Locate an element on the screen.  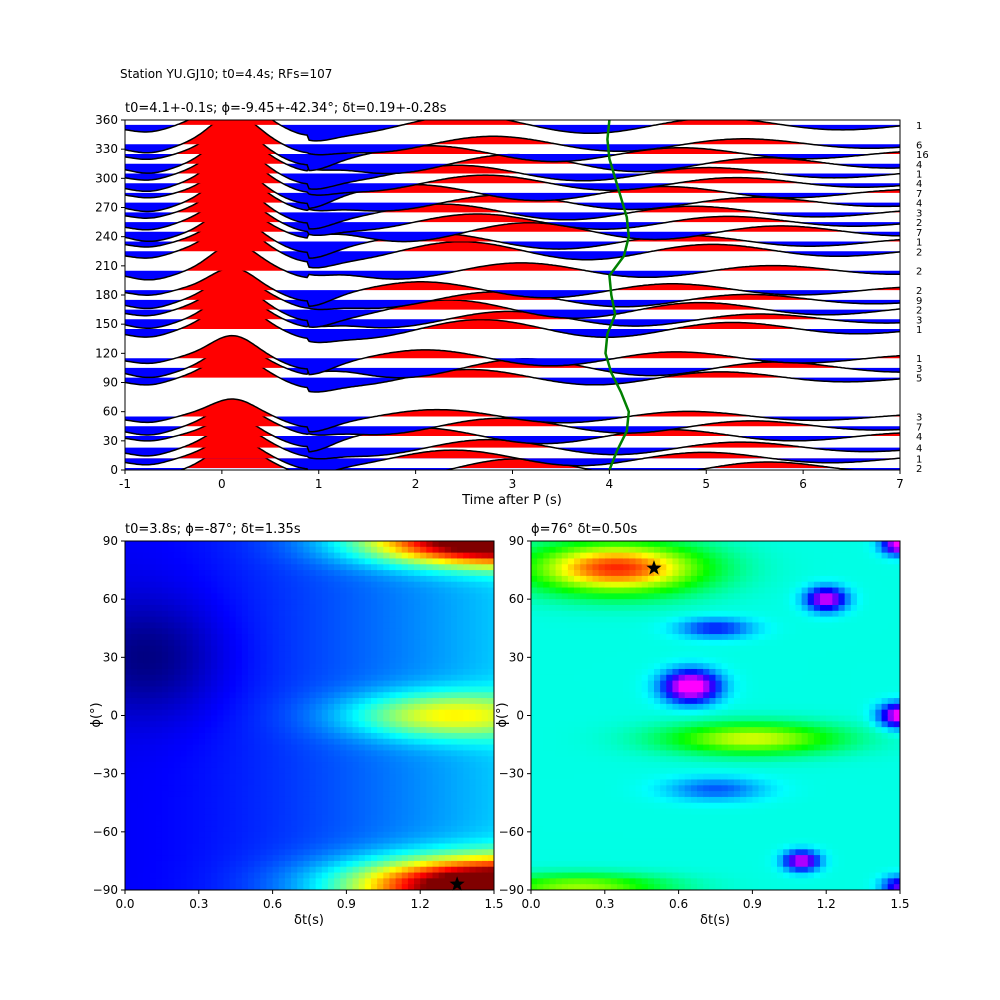
trace-negative-fill is located at coordinates (512, 318).